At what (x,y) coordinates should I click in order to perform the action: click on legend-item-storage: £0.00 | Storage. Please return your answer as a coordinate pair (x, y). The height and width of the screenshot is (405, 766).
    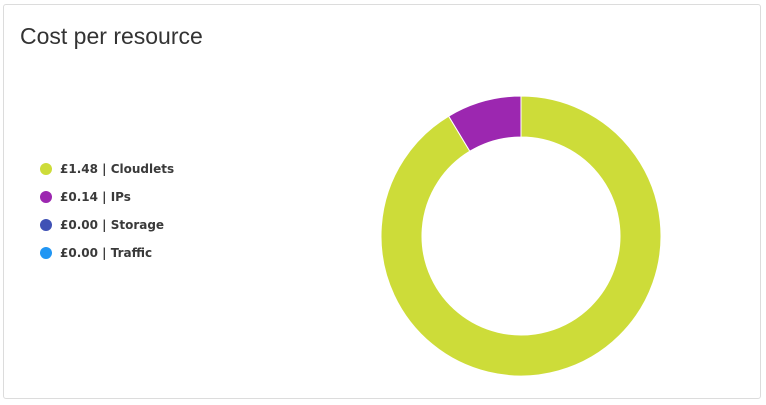
    Looking at the image, I should click on (107, 225).